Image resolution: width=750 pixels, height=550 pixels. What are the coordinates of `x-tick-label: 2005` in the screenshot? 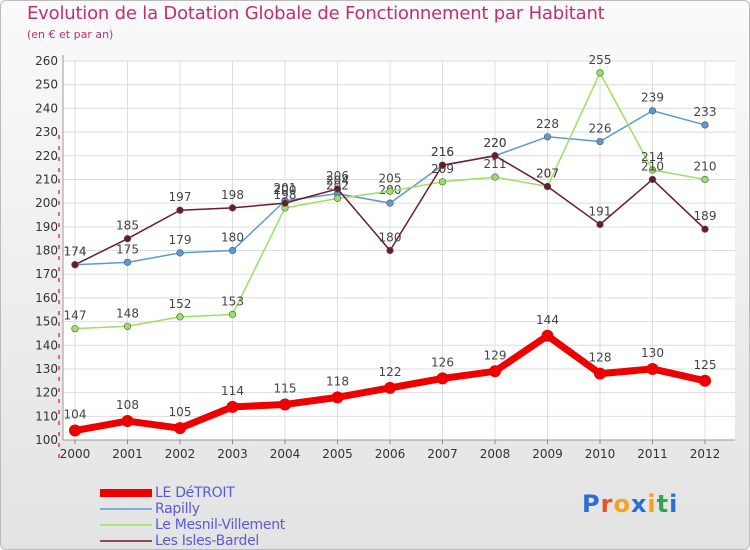 It's located at (337, 454).